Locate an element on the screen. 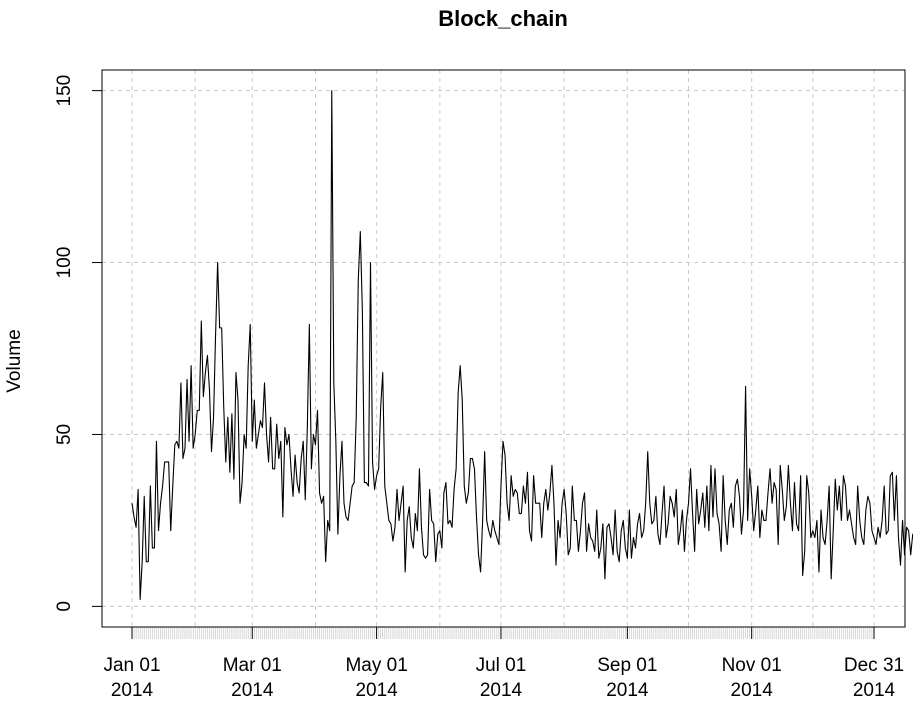  x-tick-label-3: Jul 01 2014 is located at coordinates (501, 678).